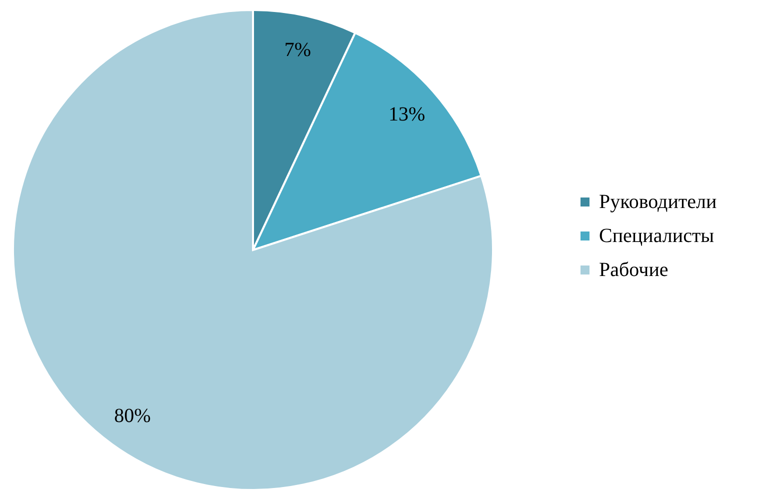 This screenshot has height=492, width=758. What do you see at coordinates (658, 202) in the screenshot?
I see `legend-label: Руководители` at bounding box center [658, 202].